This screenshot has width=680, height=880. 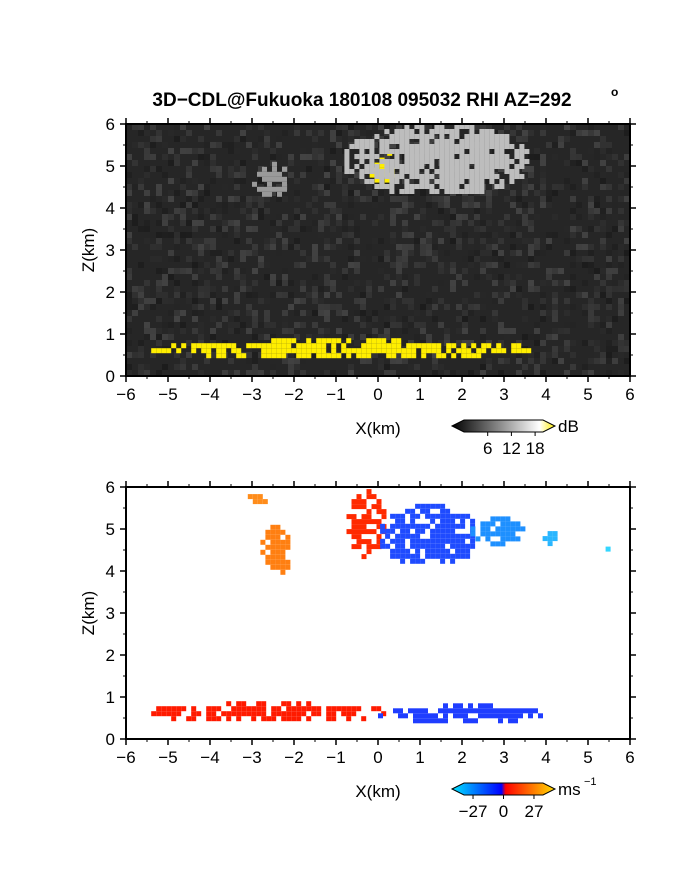 What do you see at coordinates (614, 92) in the screenshot?
I see `degree-mark: o` at bounding box center [614, 92].